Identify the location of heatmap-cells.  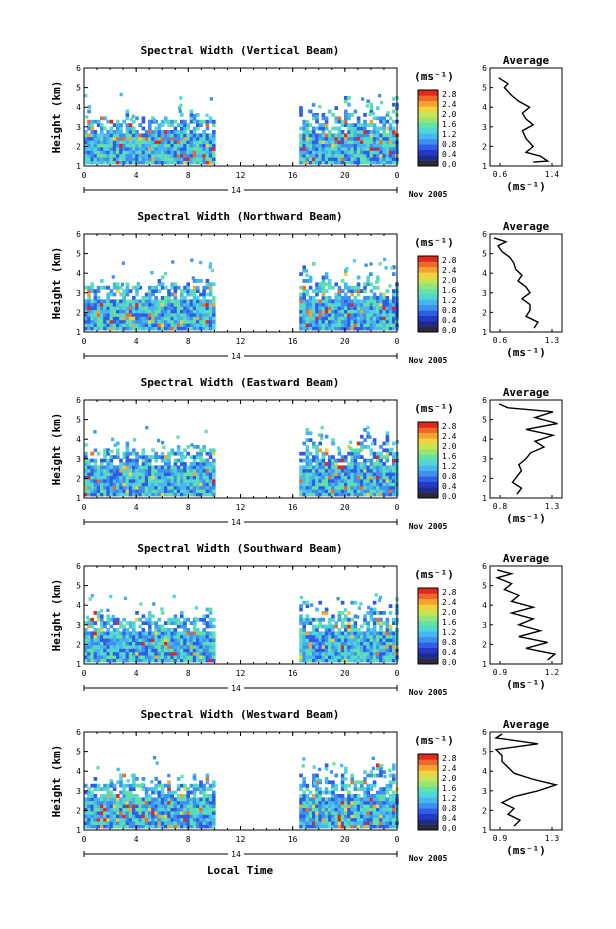
(241, 128).